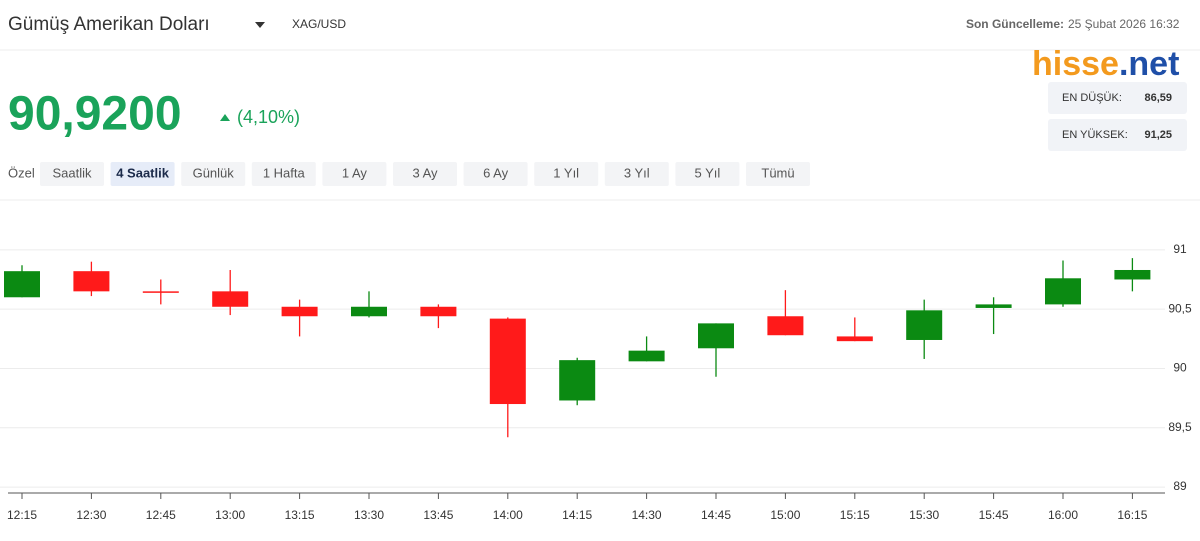  What do you see at coordinates (1149, 64) in the screenshot?
I see `logo-b: .net` at bounding box center [1149, 64].